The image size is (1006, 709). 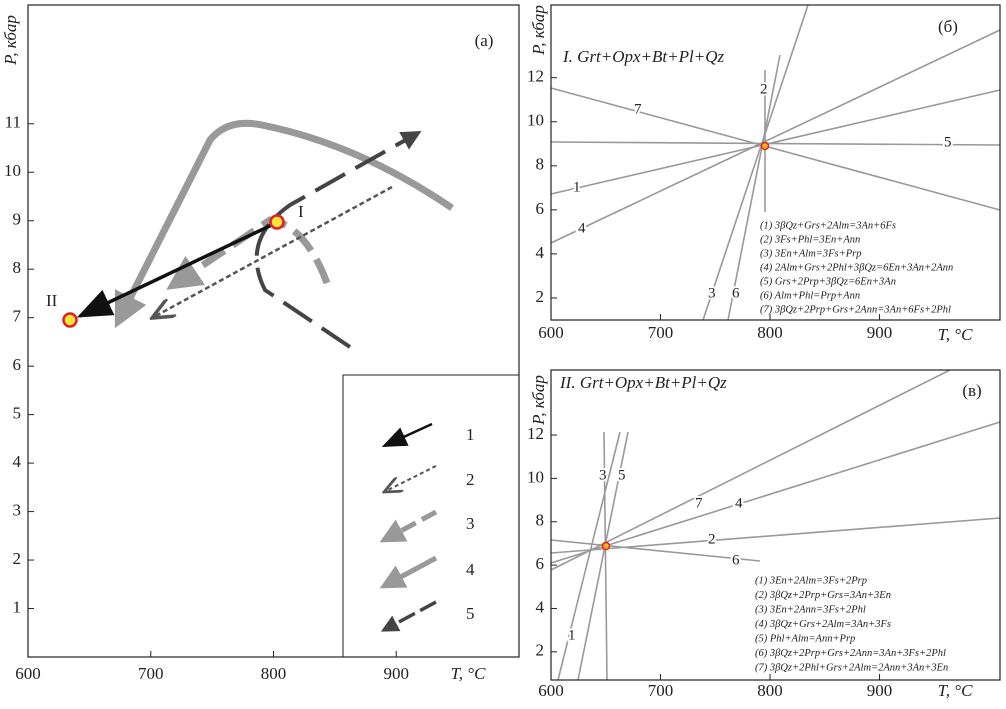 What do you see at coordinates (828, 281) in the screenshot?
I see `reaction: (5) Grs+2Prp+3βQz=6En+3An` at bounding box center [828, 281].